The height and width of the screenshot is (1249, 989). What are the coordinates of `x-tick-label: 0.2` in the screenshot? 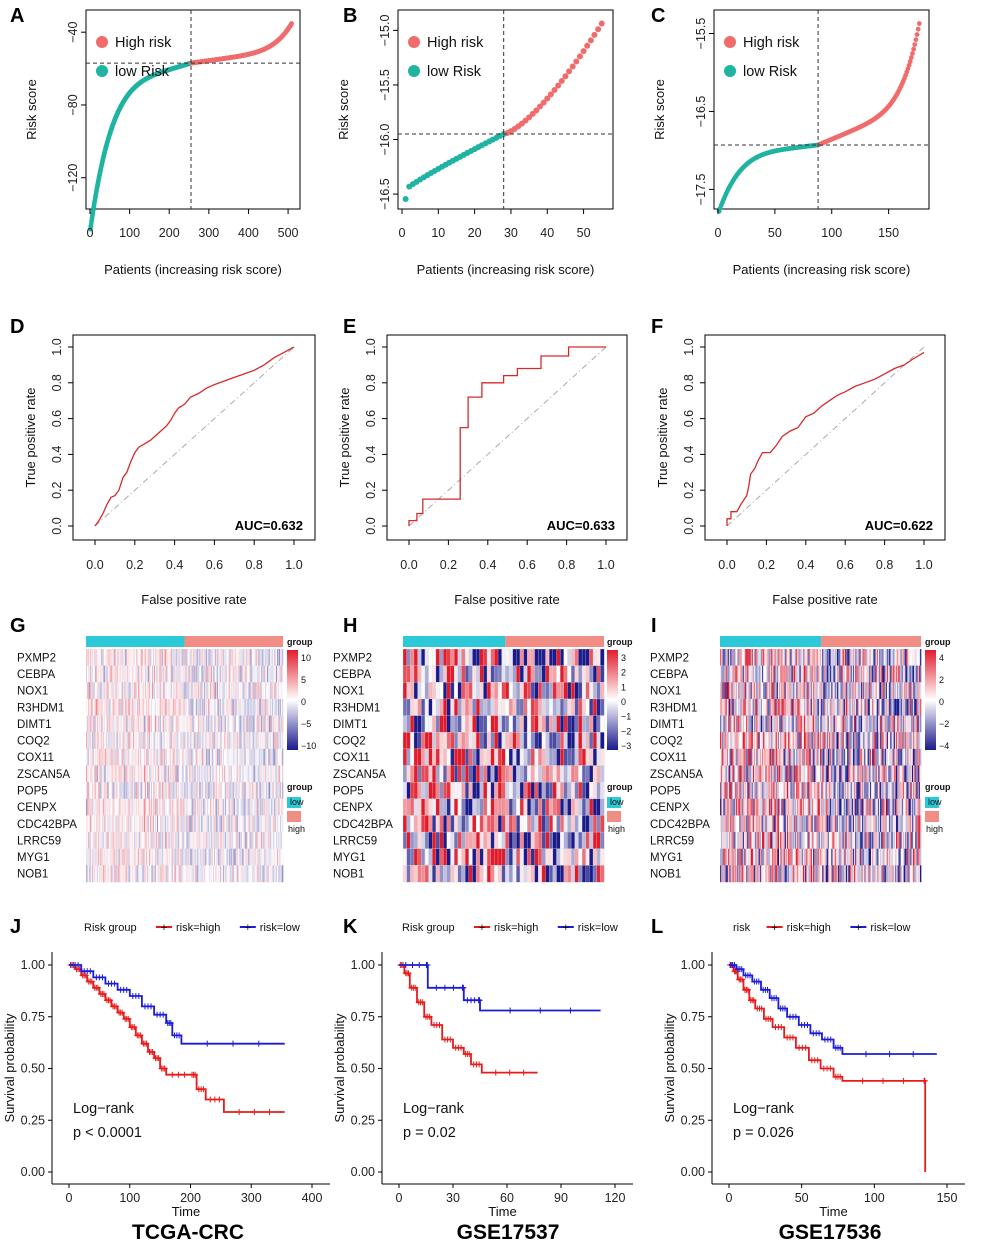 It's located at (766, 565).